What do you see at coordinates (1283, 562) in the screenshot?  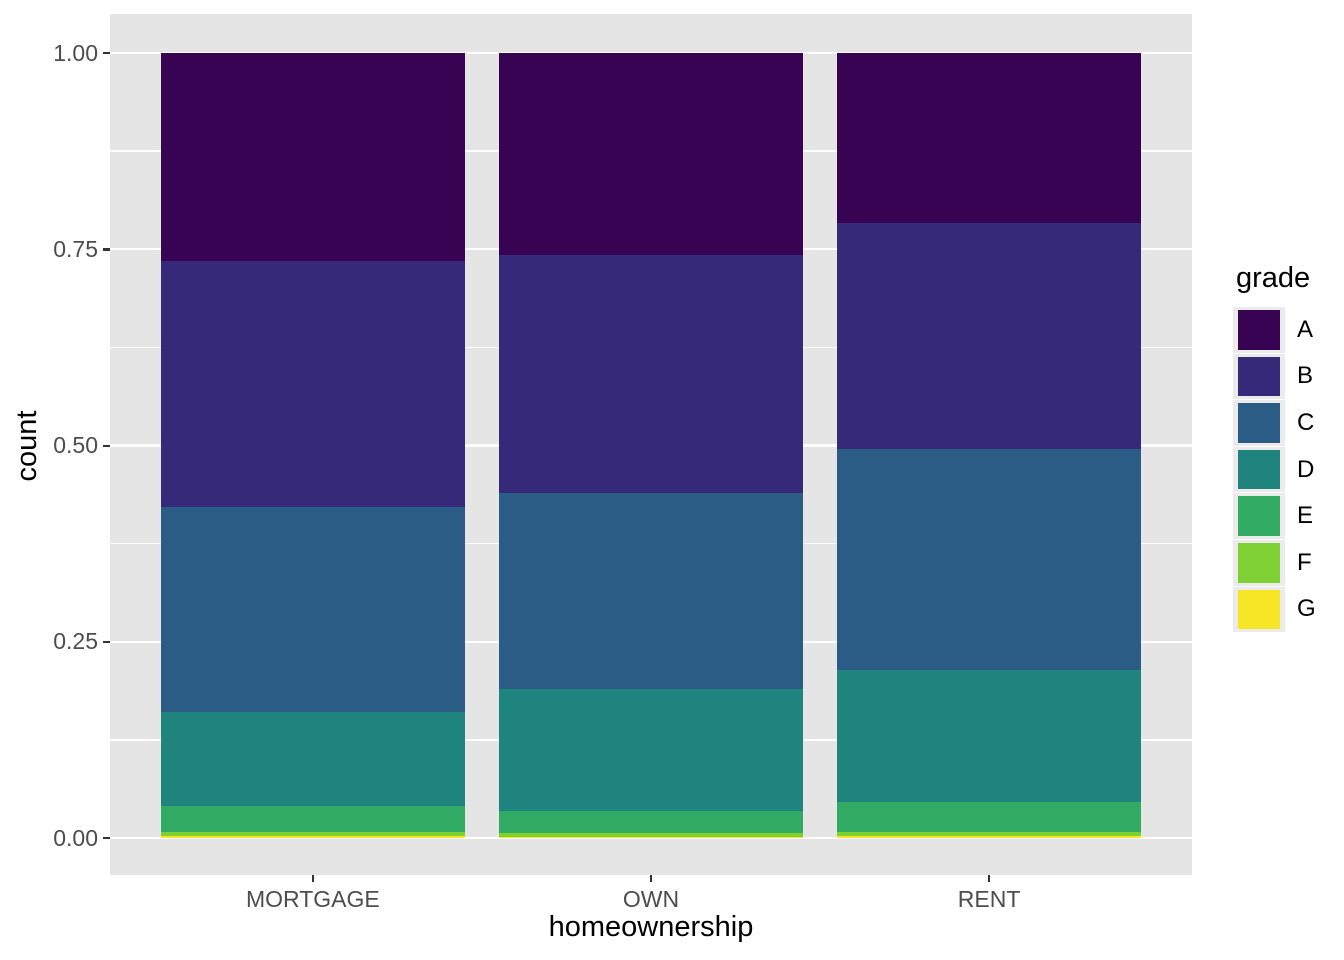 I see `legend-key-F: F` at bounding box center [1283, 562].